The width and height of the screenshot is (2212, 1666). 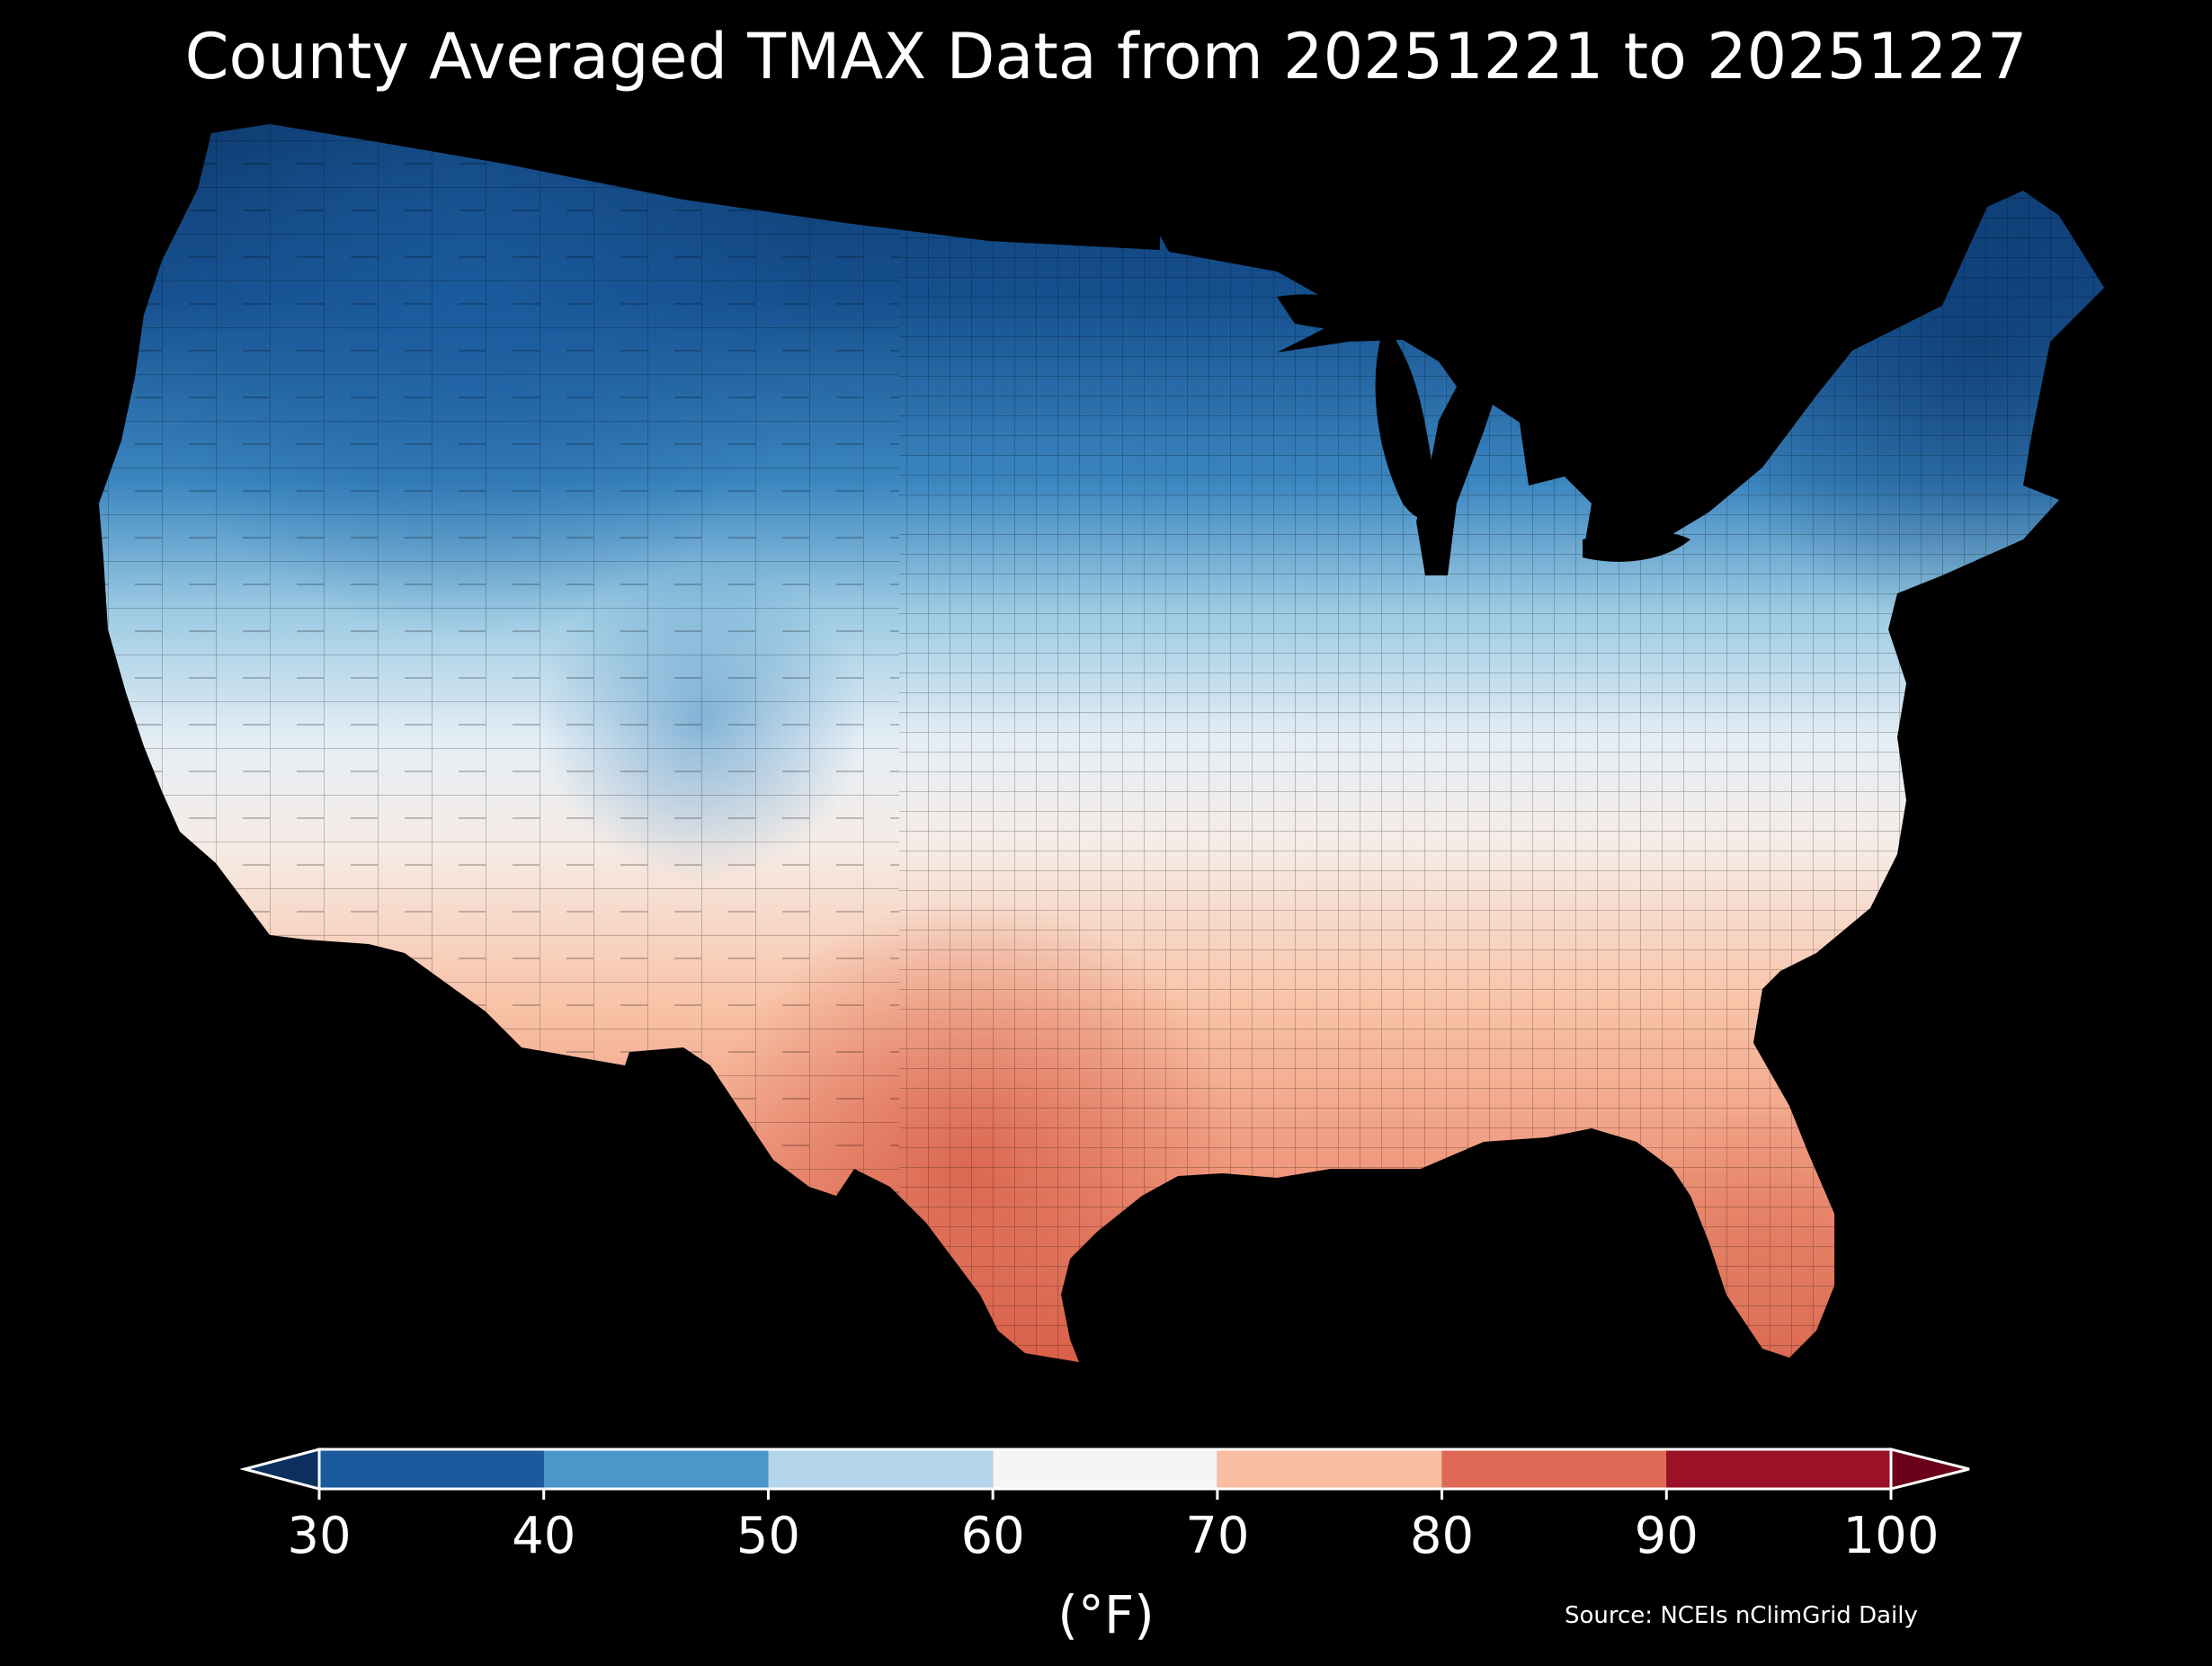 I want to click on colorbar-under-arrow, so click(x=280, y=1470).